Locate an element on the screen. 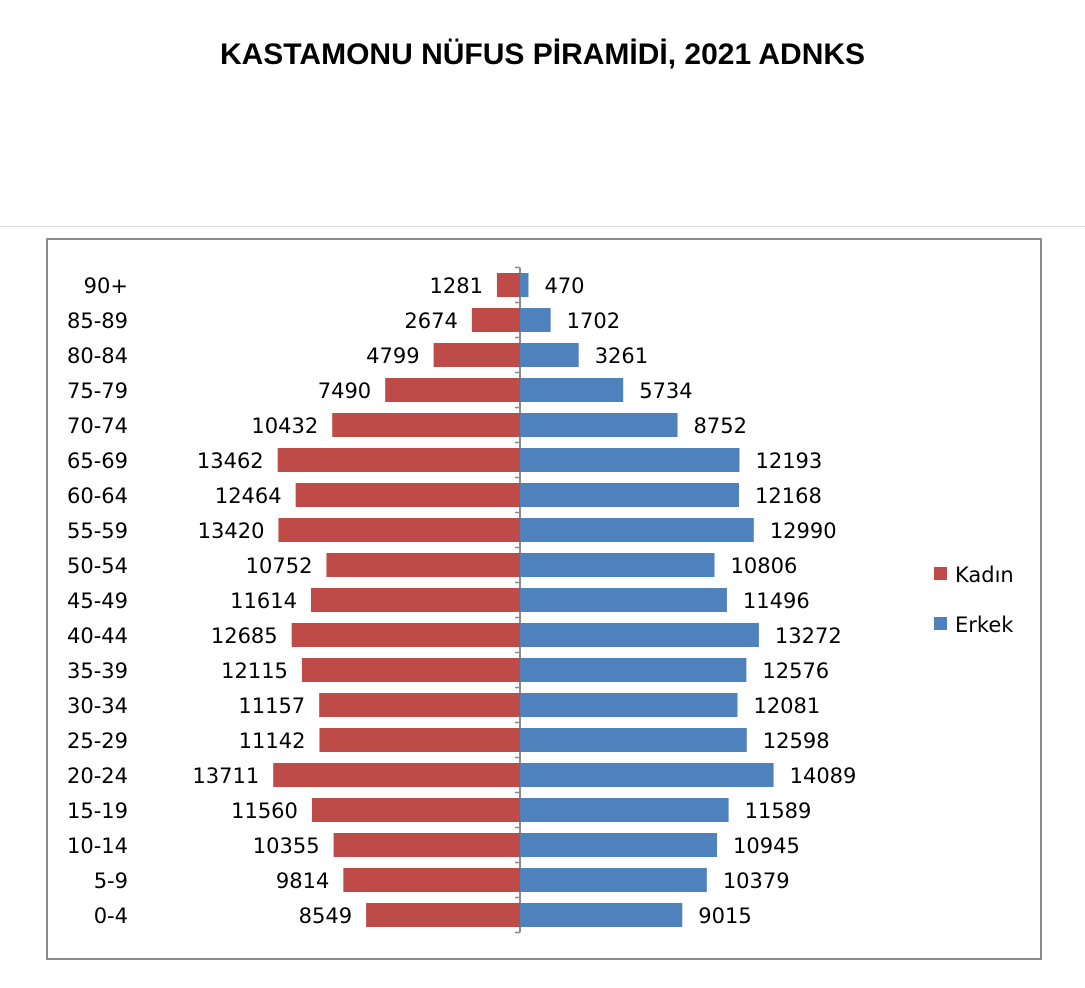 Image resolution: width=1085 pixels, height=988 pixels. data-label-kadin: 8549 is located at coordinates (325, 916).